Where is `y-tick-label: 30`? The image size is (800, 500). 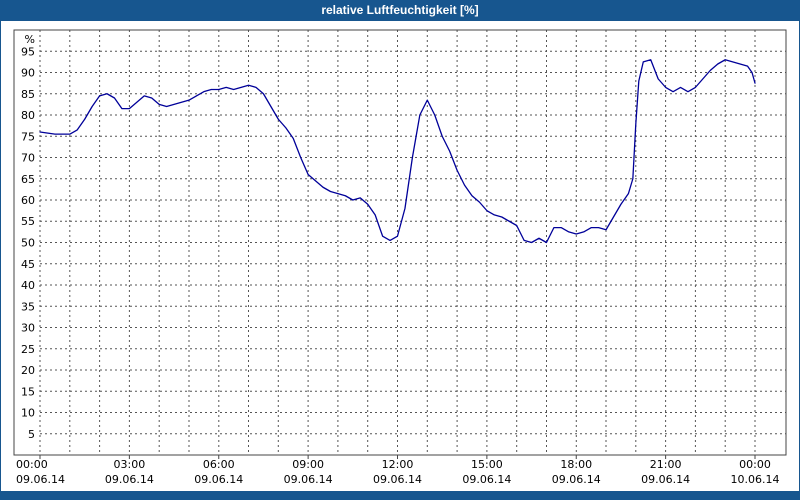 y-tick-label: 30 is located at coordinates (28, 328).